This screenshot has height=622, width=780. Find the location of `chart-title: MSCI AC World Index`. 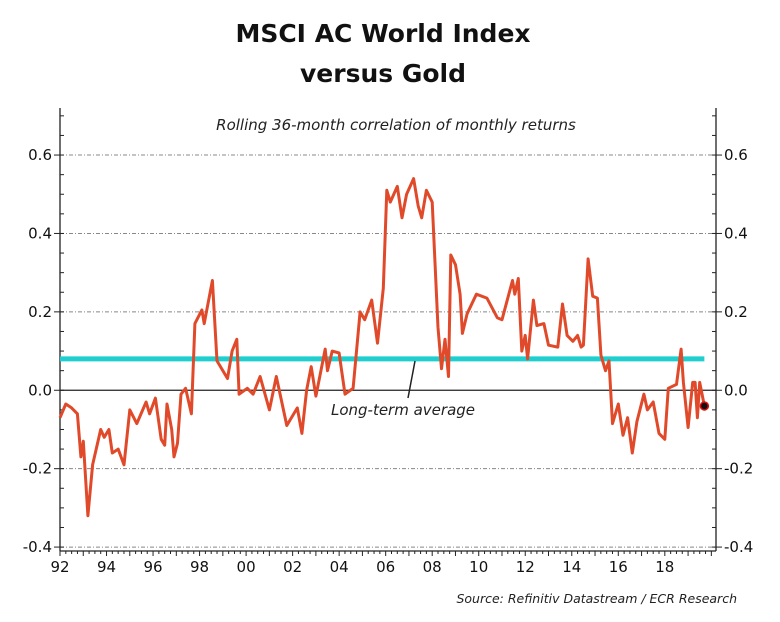

chart-title: MSCI AC World Index is located at coordinates (382, 33).